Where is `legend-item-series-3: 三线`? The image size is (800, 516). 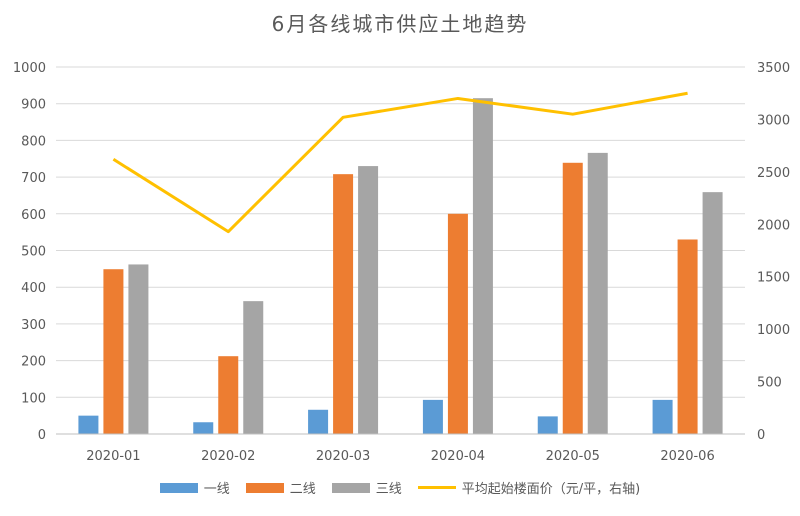 legend-item-series-3: 三线 is located at coordinates (366, 487).